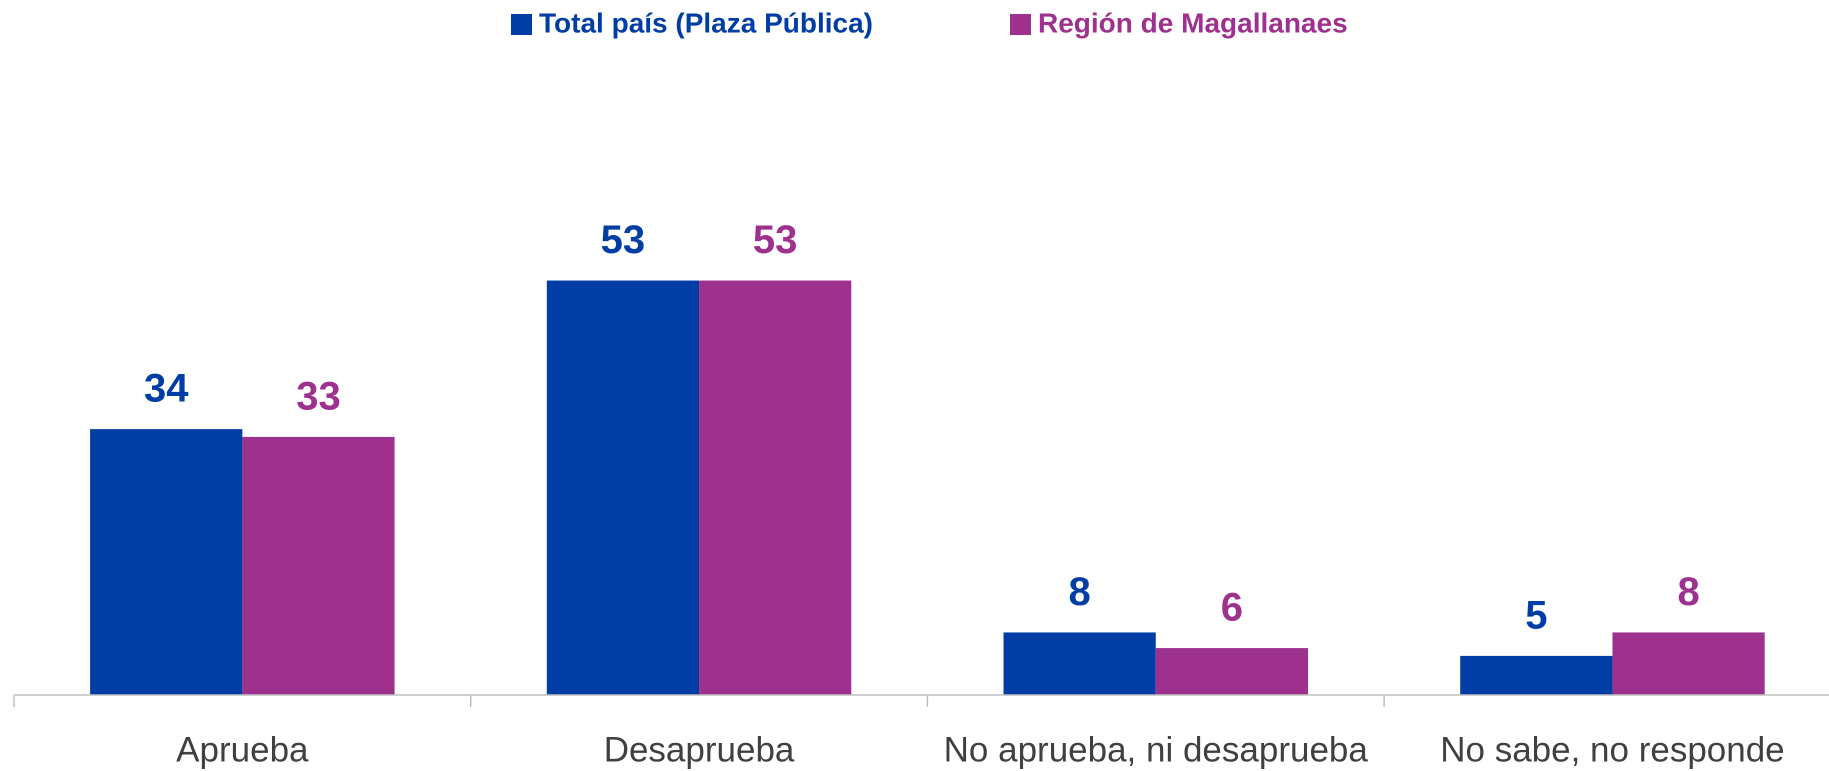 This screenshot has width=1829, height=771. What do you see at coordinates (242, 749) in the screenshot?
I see `x-tick-label: Aprueba` at bounding box center [242, 749].